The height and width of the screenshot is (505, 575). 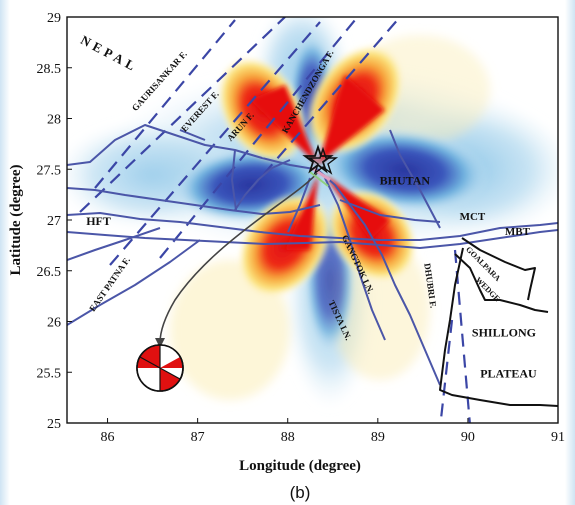 I want to click on x-tick-label: 89, so click(x=378, y=437).